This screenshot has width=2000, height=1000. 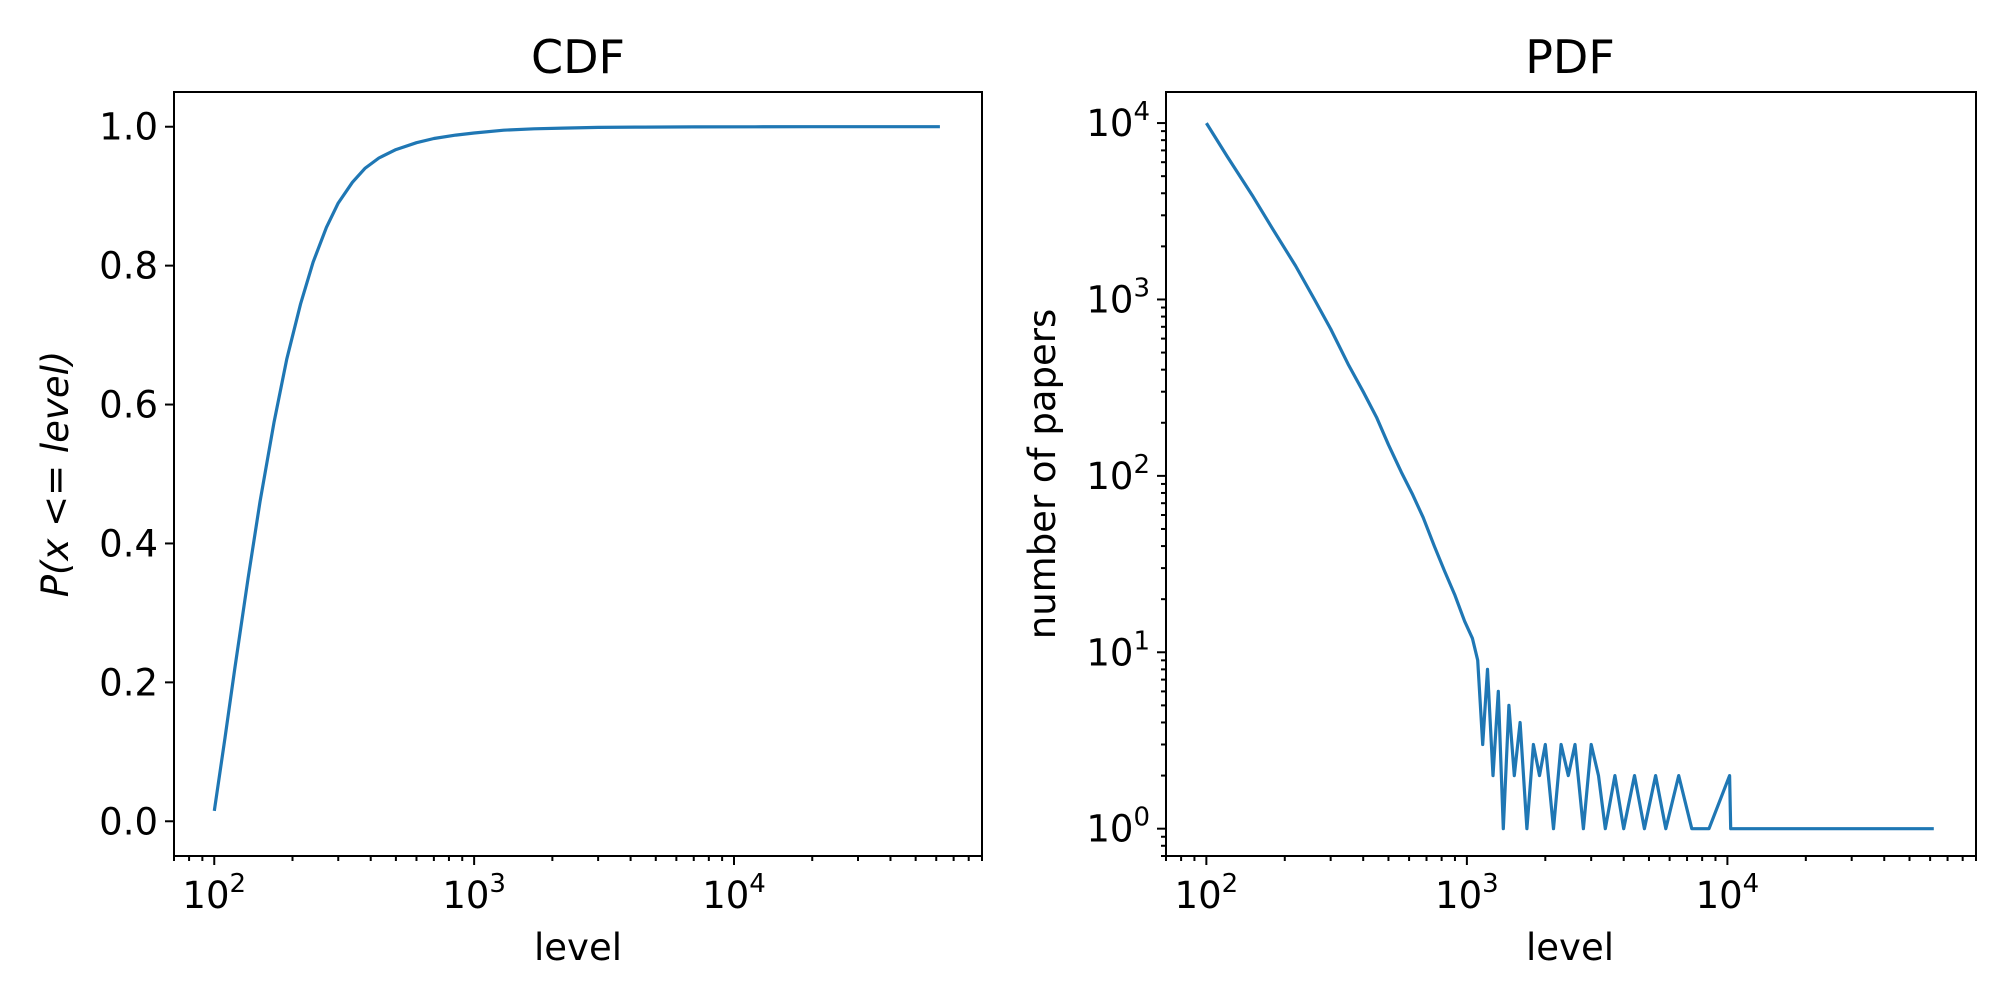 What do you see at coordinates (1728, 893) in the screenshot?
I see `pdf-x-tick-label: 10⁴` at bounding box center [1728, 893].